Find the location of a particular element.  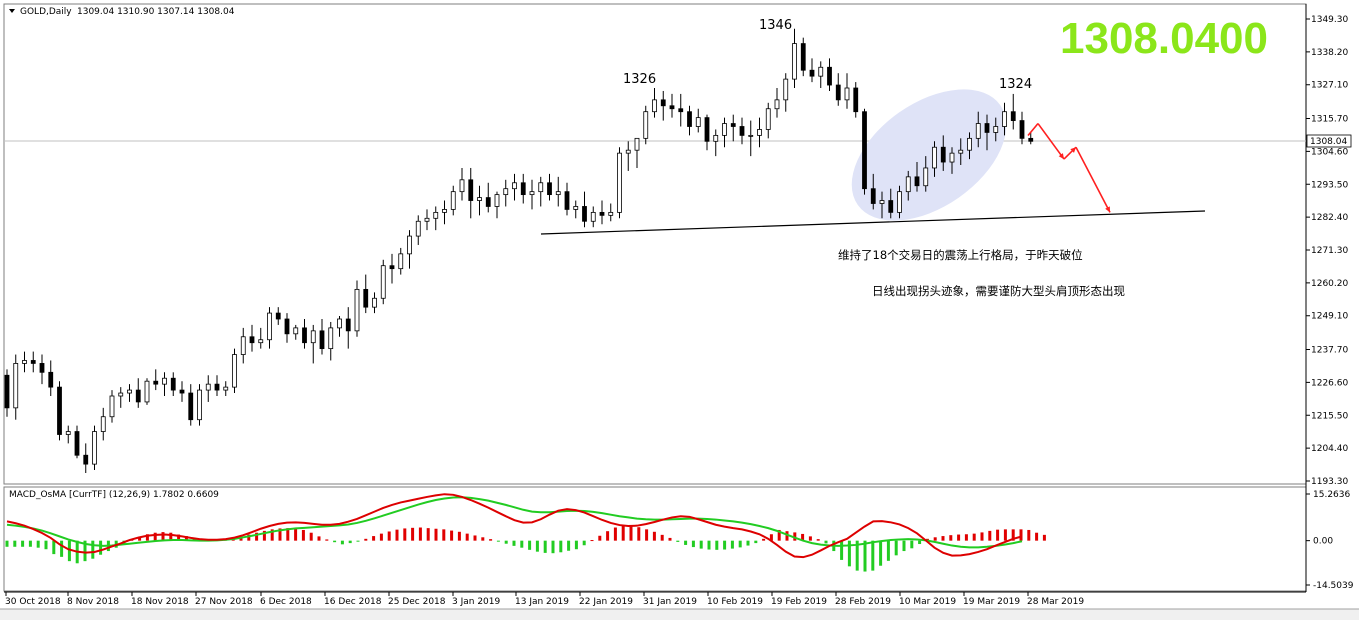

x-tick-label: 8 Nov 2018 is located at coordinates (93, 602).